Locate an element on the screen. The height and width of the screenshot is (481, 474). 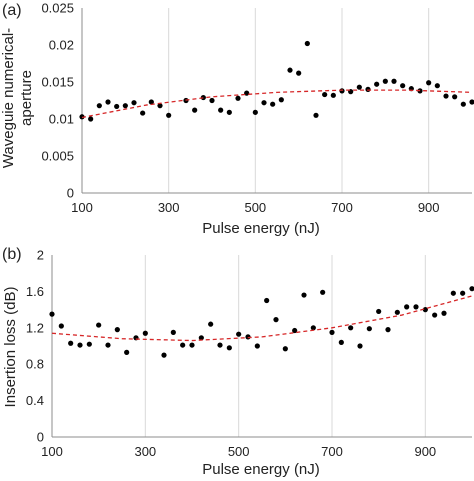
panel-a-ytick-label: 0.005 is located at coordinates (57, 156).